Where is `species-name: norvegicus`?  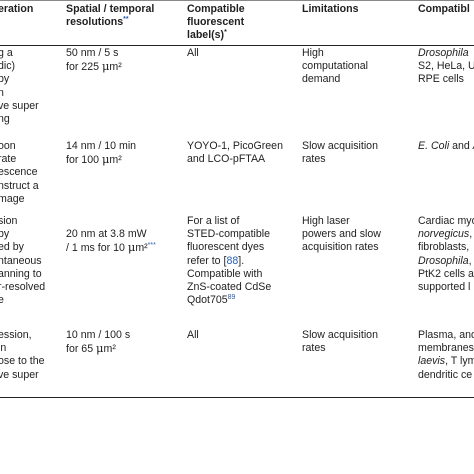
species-name: norvegicus is located at coordinates (444, 234).